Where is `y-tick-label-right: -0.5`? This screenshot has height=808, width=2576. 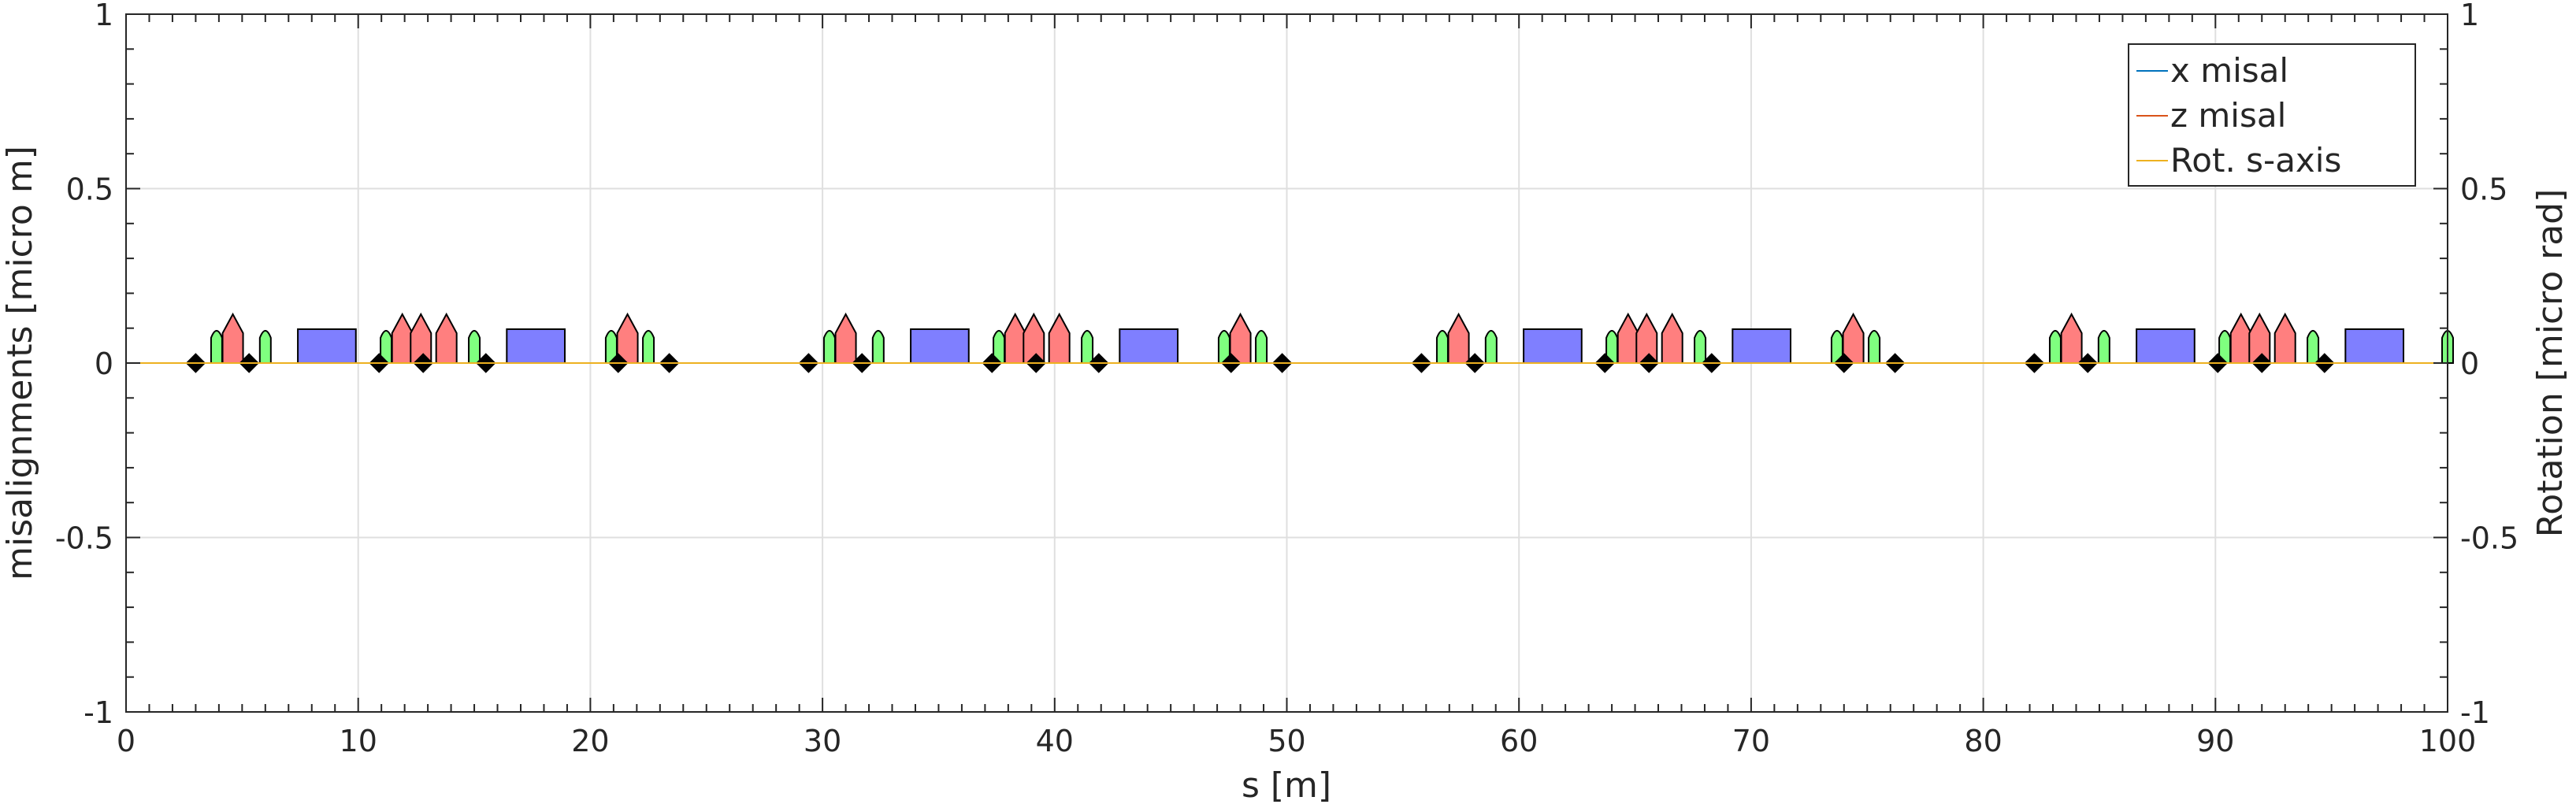
y-tick-label-right: -0.5 is located at coordinates (2489, 538).